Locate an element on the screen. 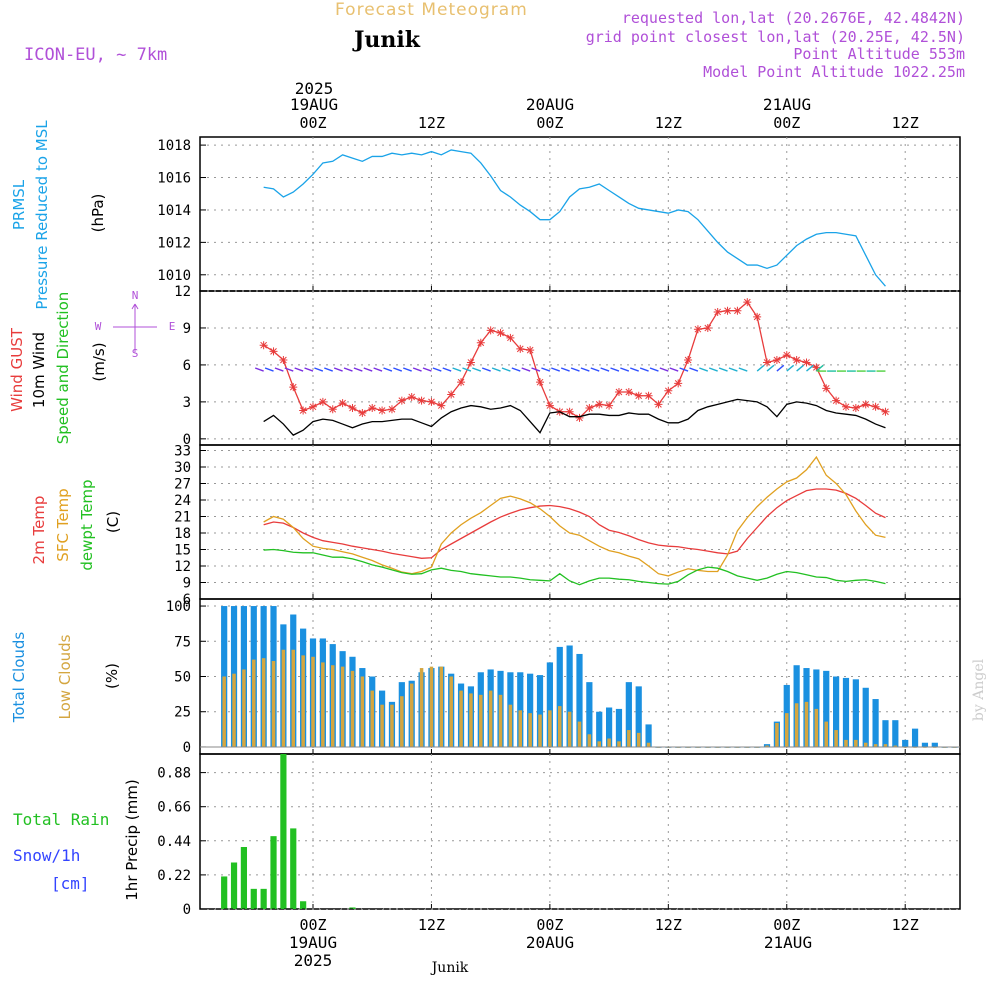 The image size is (1000, 1000). y-tick-label: 24 is located at coordinates (182, 501).